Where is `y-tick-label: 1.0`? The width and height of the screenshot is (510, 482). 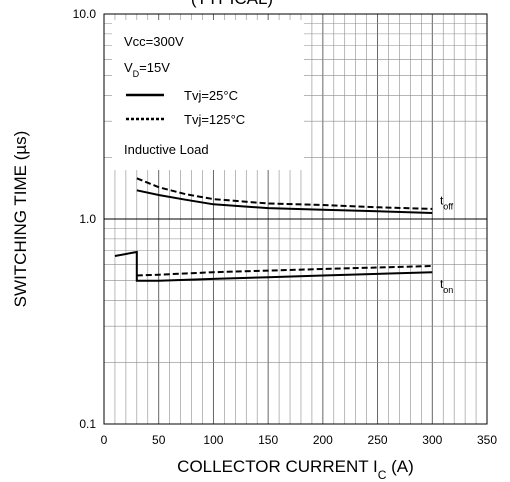
y-tick-label: 1.0 is located at coordinates (87, 219).